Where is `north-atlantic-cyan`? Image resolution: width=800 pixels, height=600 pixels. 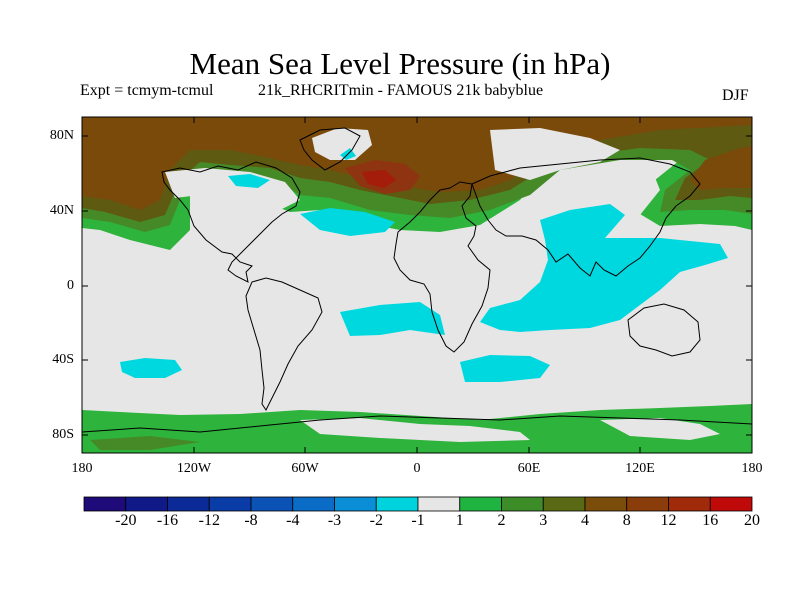
north-atlantic-cyan is located at coordinates (347, 222).